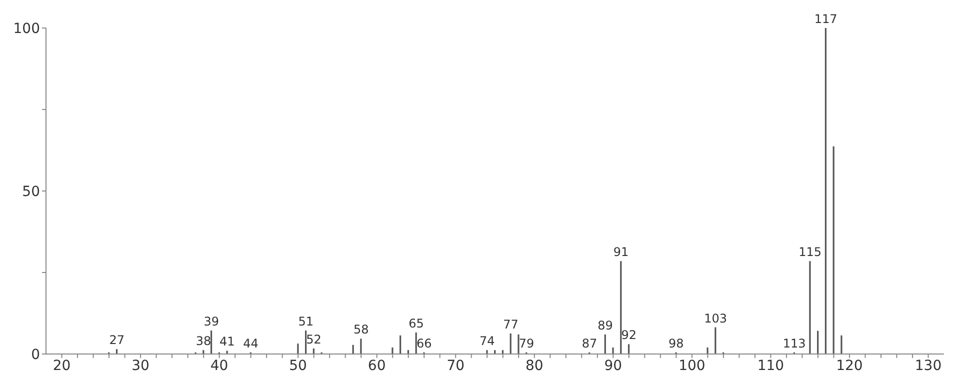  Describe the element at coordinates (590, 343) in the screenshot. I see `annotation: 87` at that location.